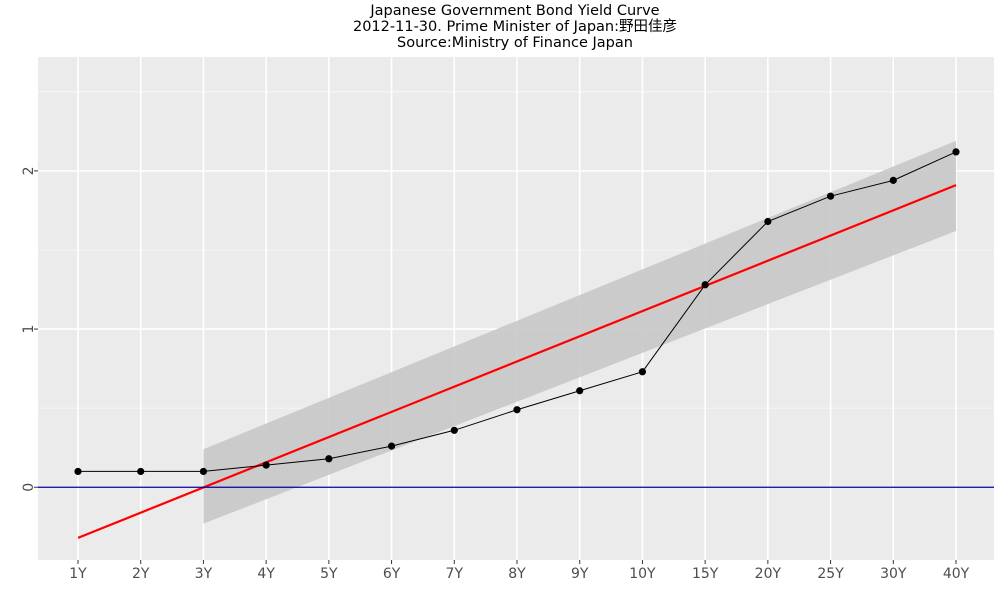 This screenshot has width=1000, height=600. What do you see at coordinates (893, 574) in the screenshot?
I see `x-tick-label: 30Y` at bounding box center [893, 574].